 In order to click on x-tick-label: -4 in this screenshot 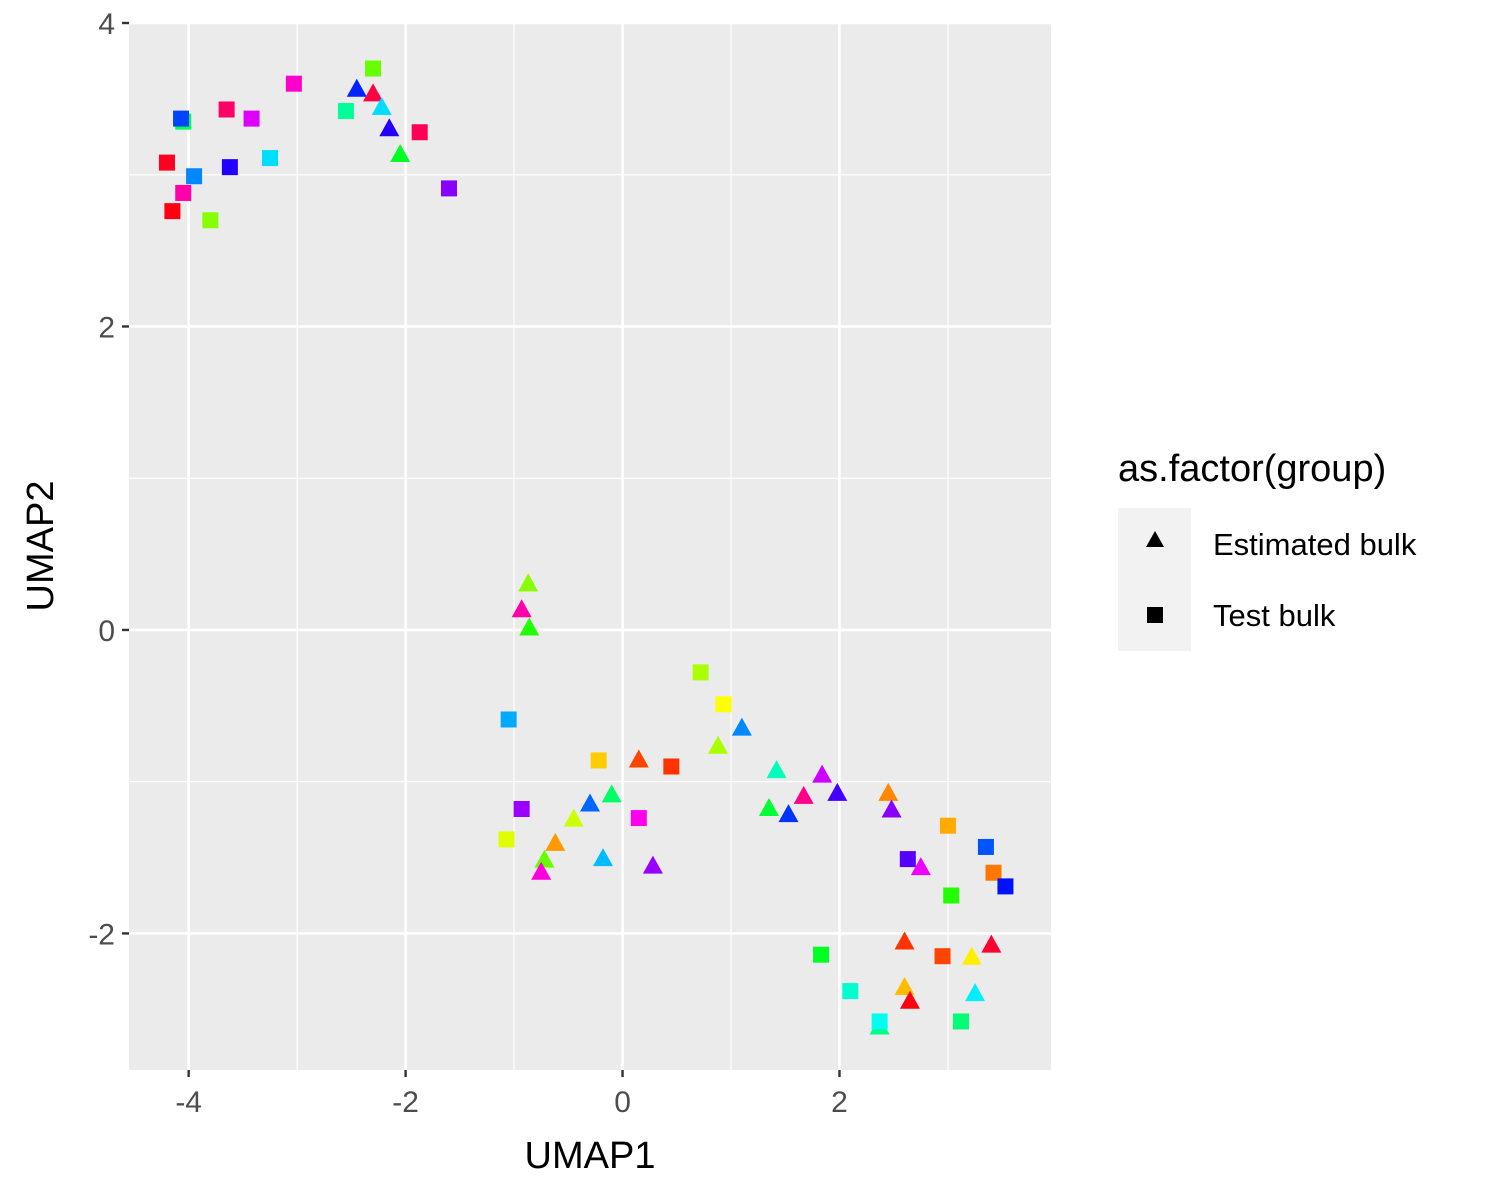, I will do `click(188, 1102)`.